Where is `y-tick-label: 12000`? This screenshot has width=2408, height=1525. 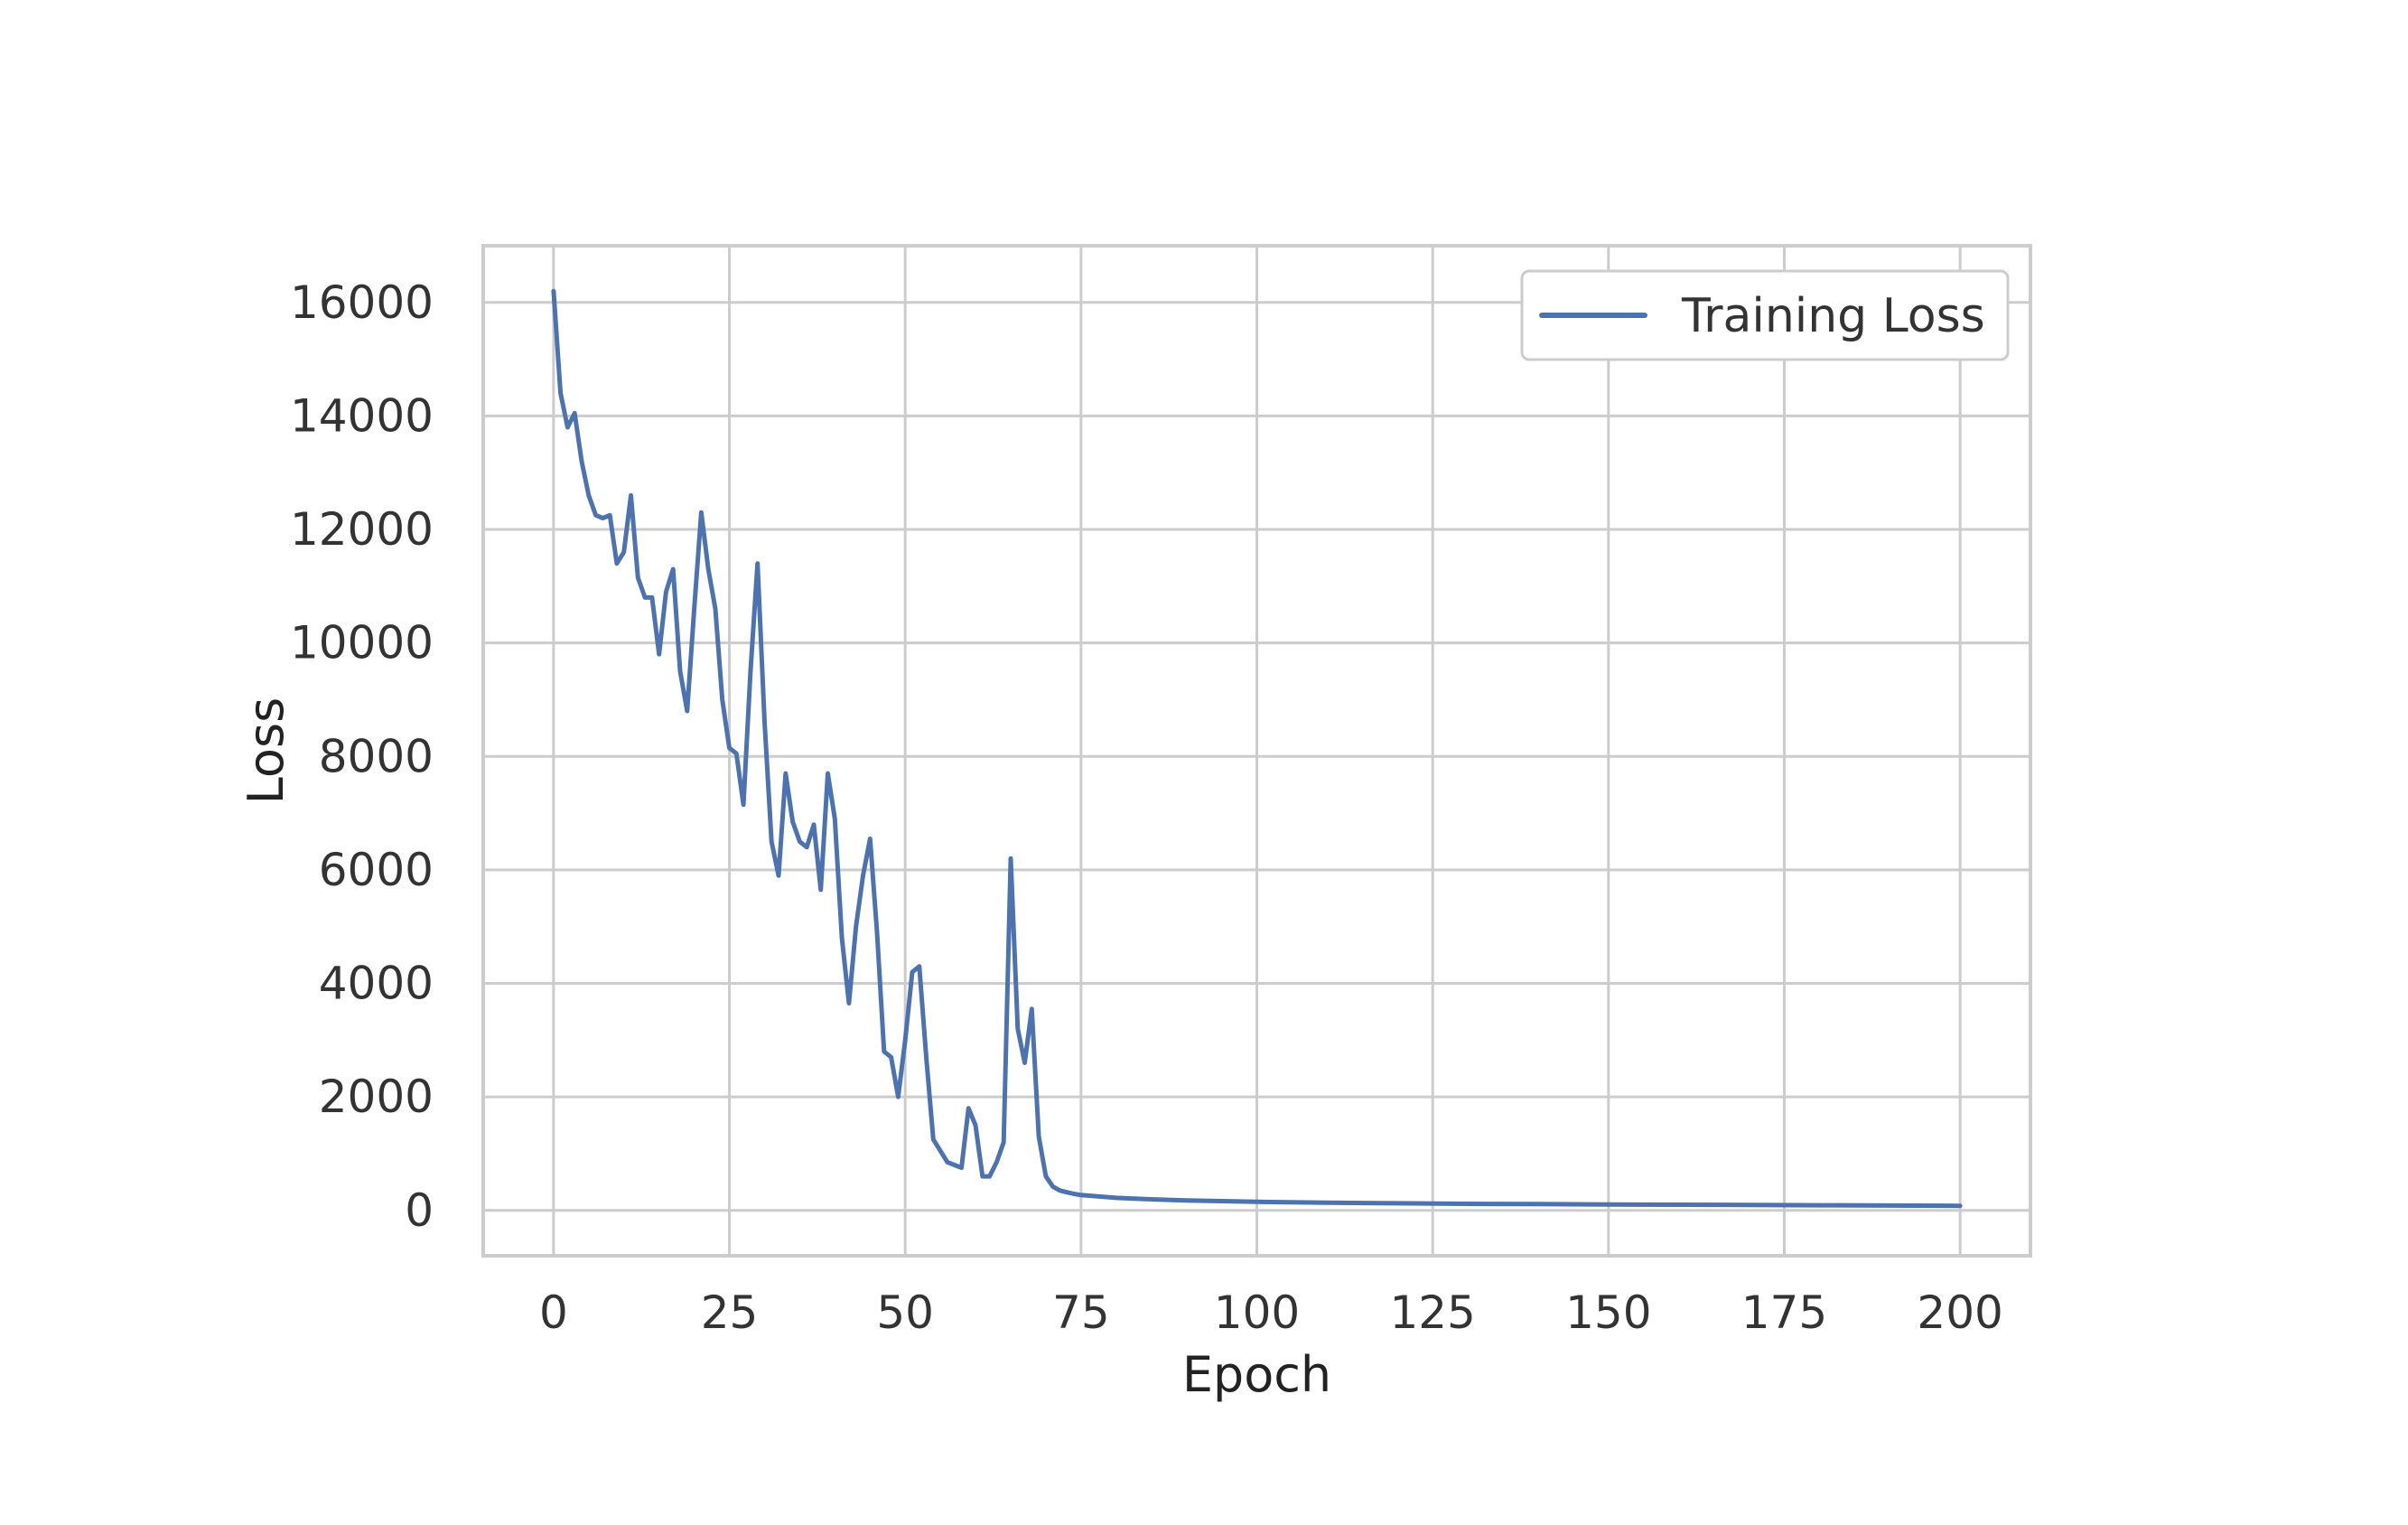 y-tick-label: 12000 is located at coordinates (362, 529).